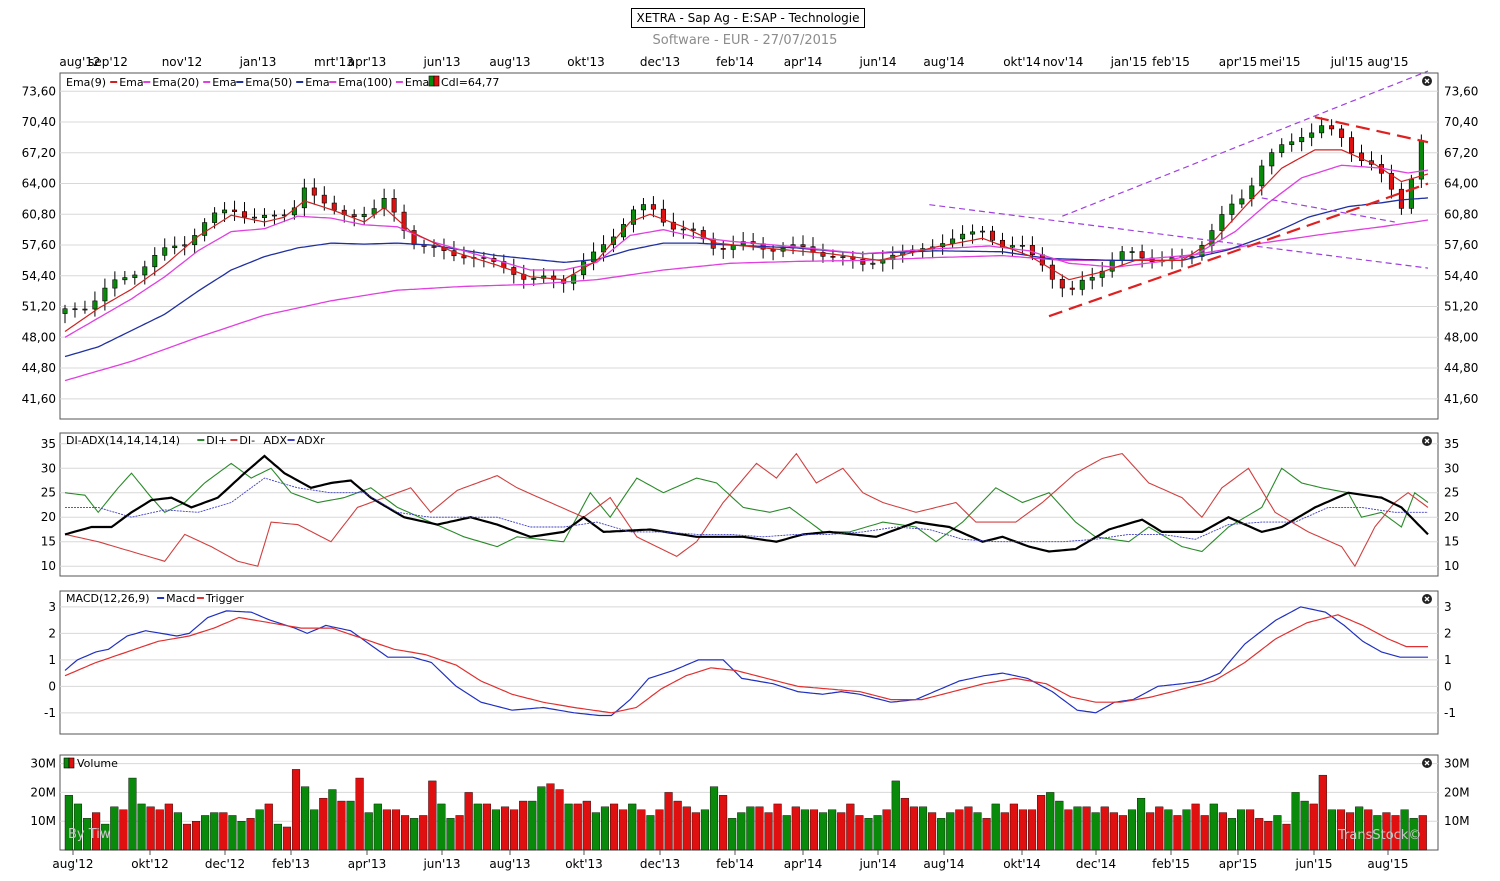 The image size is (1500, 881). I want to click on adx-series-diplus, so click(746, 507).